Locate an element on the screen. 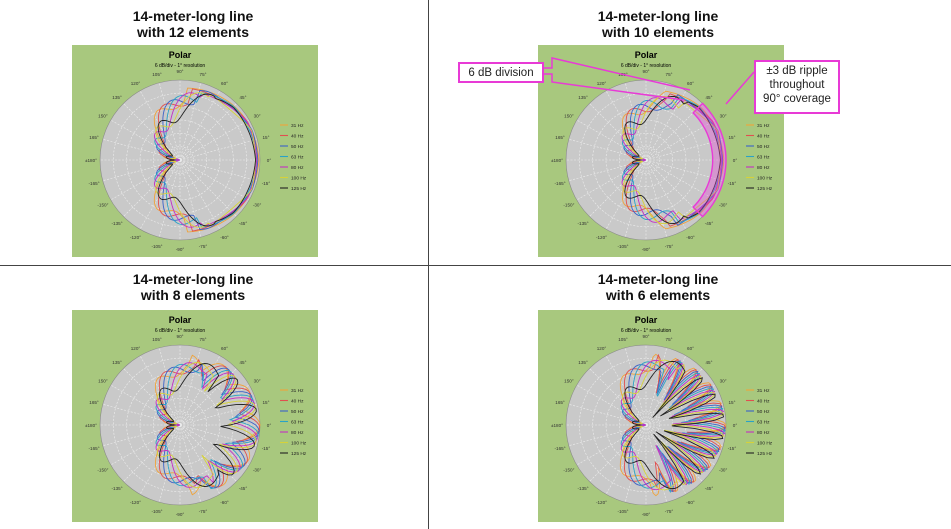  callout-6db-division: 6 dB division is located at coordinates (501, 72).